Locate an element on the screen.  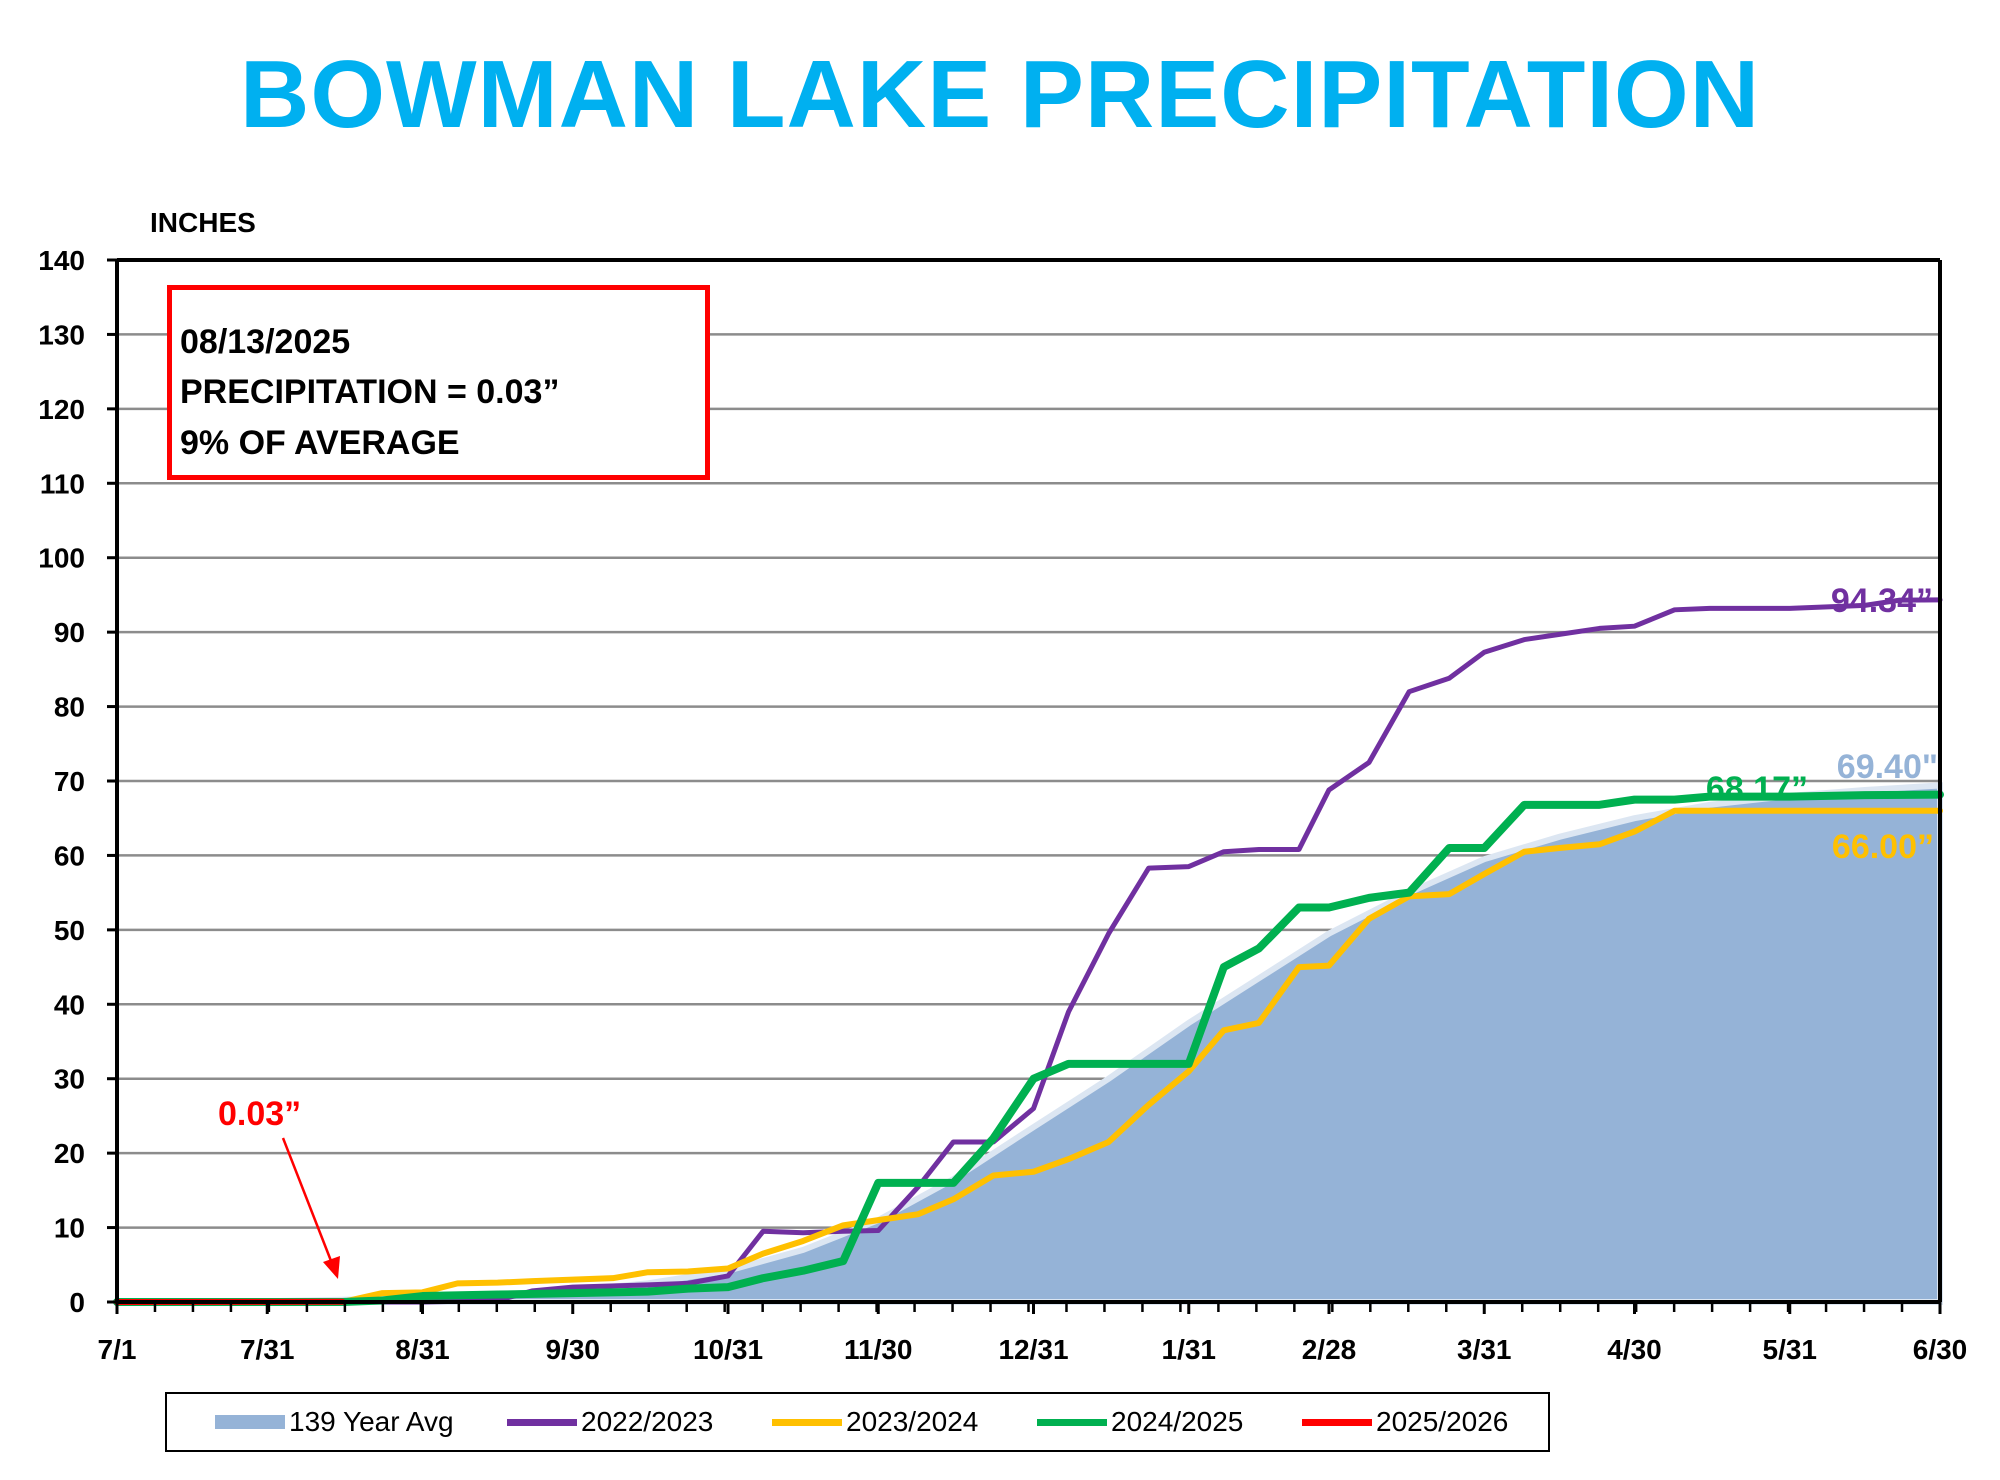
legend-label: 2022/2023 is located at coordinates (647, 1421).